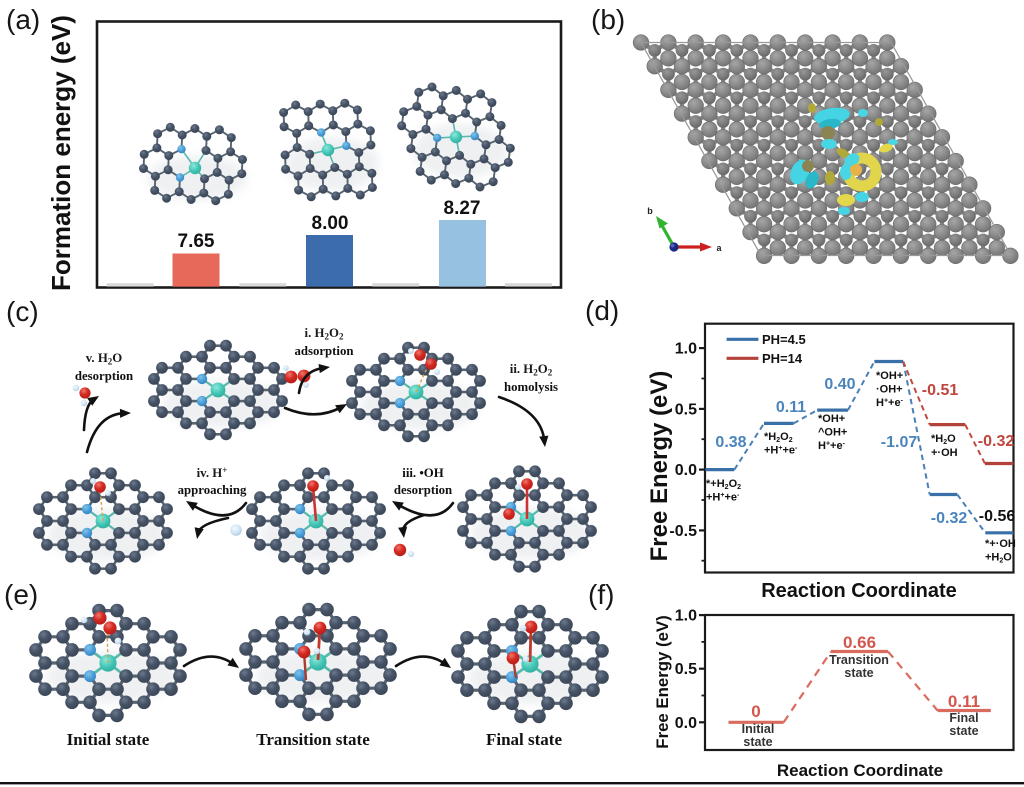 The height and width of the screenshot is (787, 1024). Describe the element at coordinates (23, 19) in the screenshot. I see `svg-text: (a)` at that location.